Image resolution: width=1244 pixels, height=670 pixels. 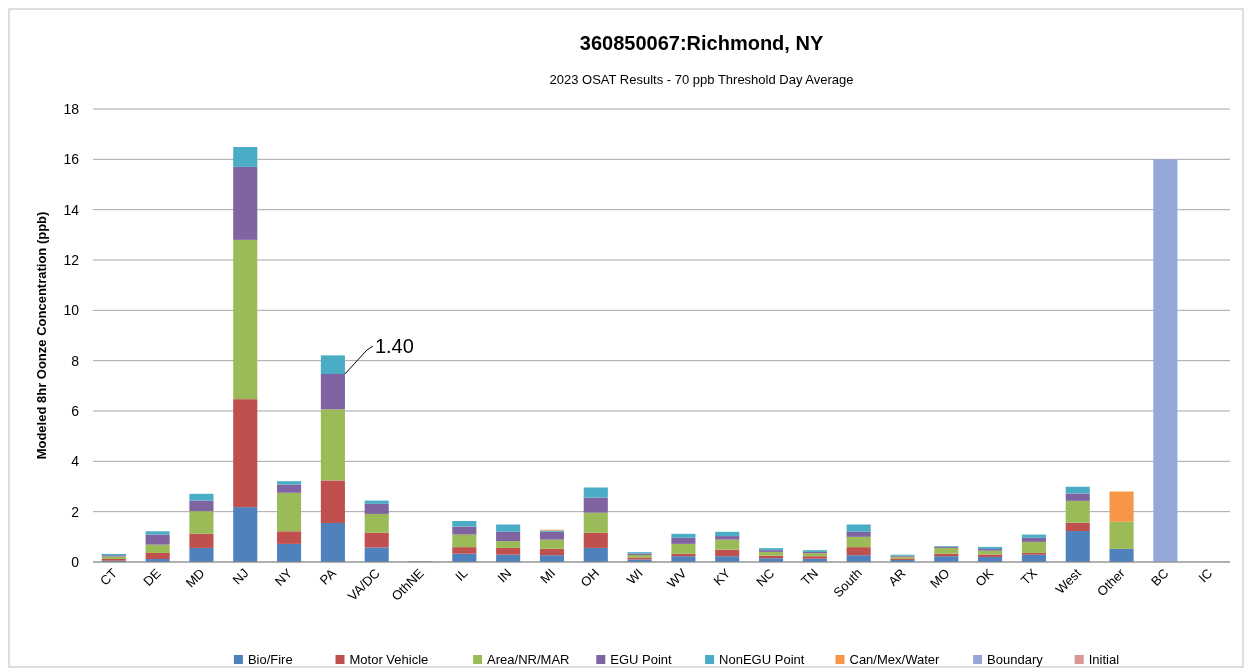 I want to click on x-tick-label: NC, so click(x=765, y=577).